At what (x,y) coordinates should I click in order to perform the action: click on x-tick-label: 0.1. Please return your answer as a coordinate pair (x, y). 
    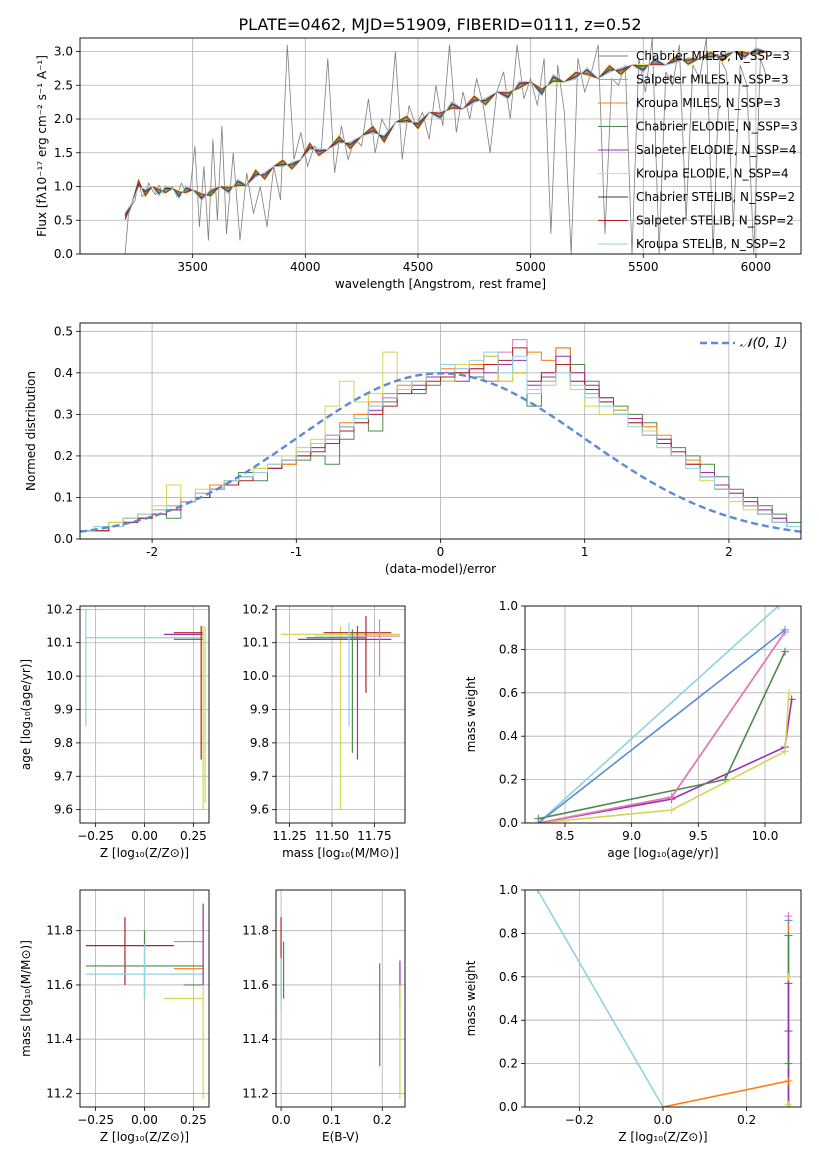
    Looking at the image, I should click on (331, 1120).